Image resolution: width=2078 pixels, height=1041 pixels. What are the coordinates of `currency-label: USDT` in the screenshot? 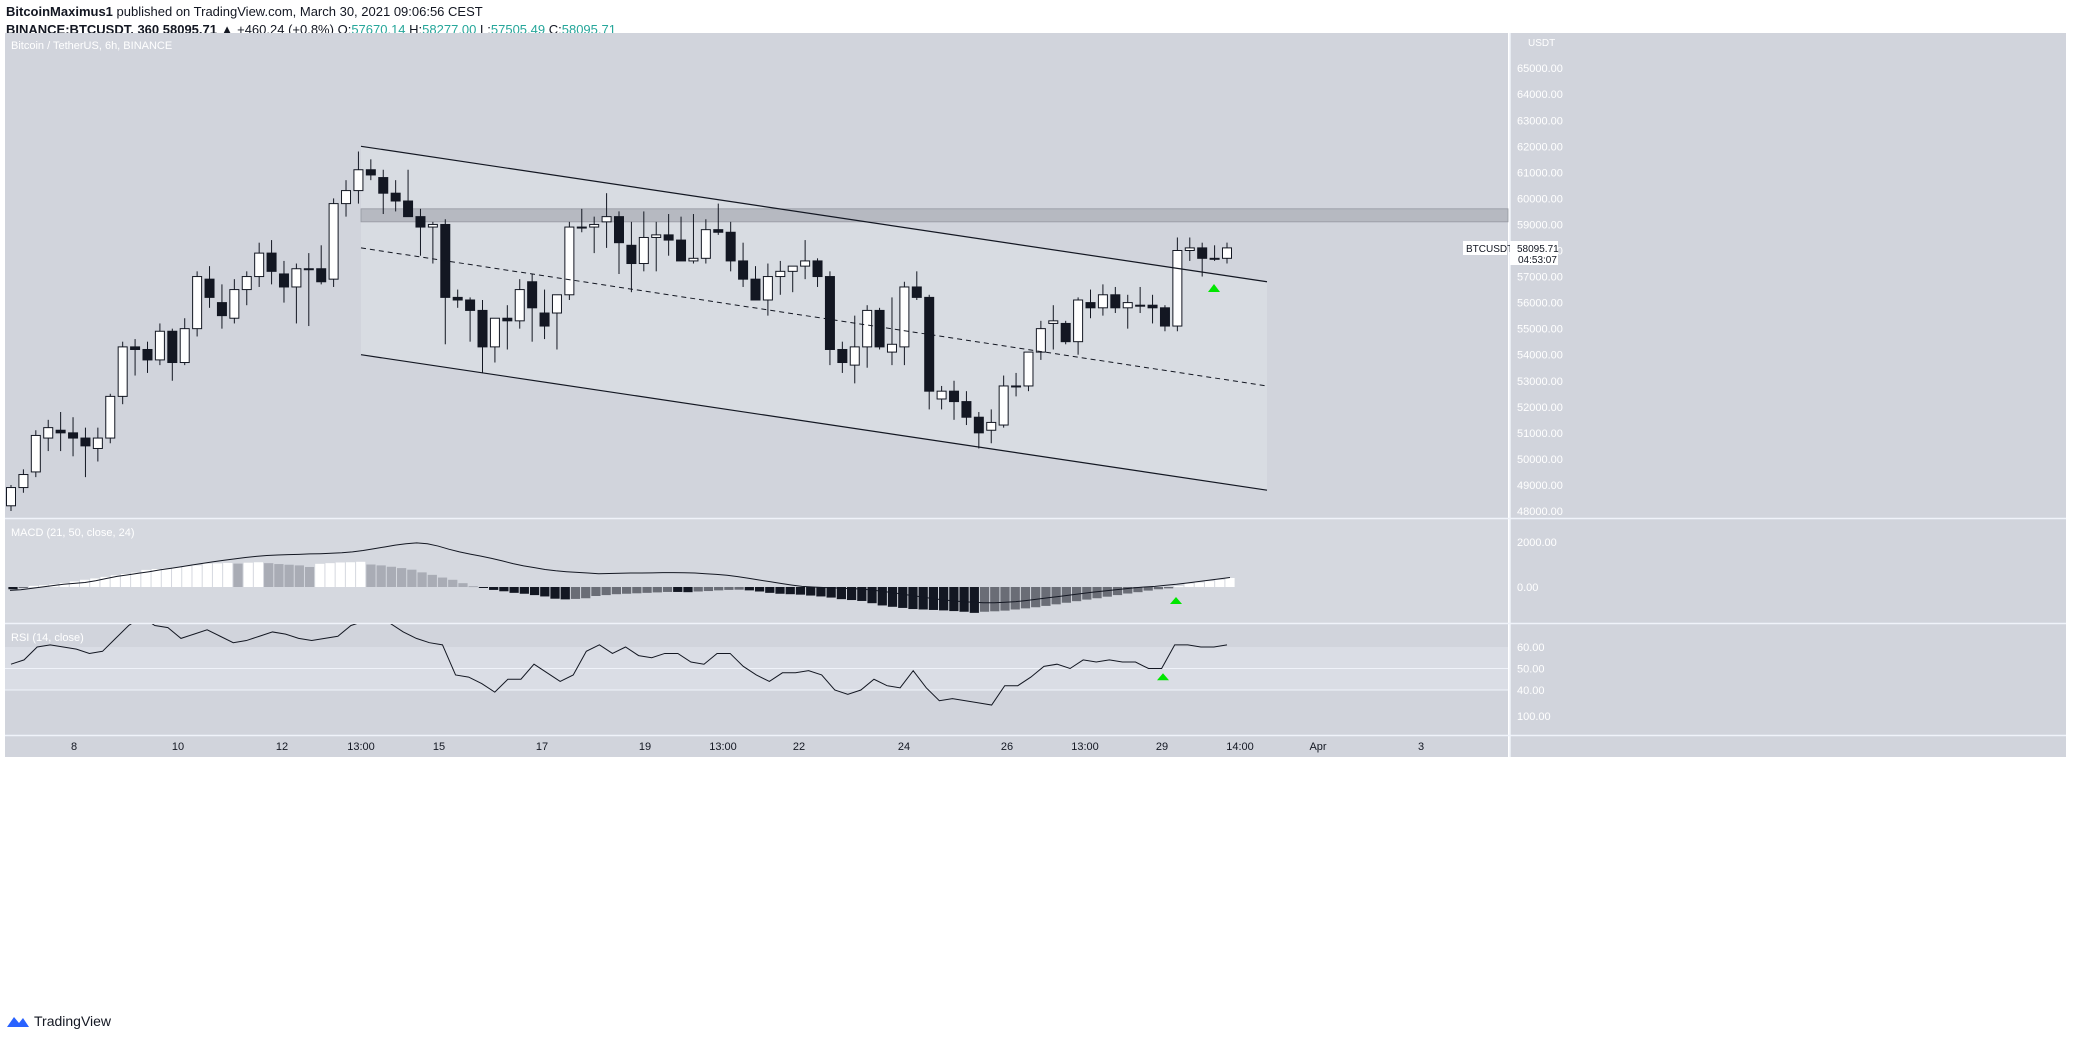 It's located at (1541, 43).